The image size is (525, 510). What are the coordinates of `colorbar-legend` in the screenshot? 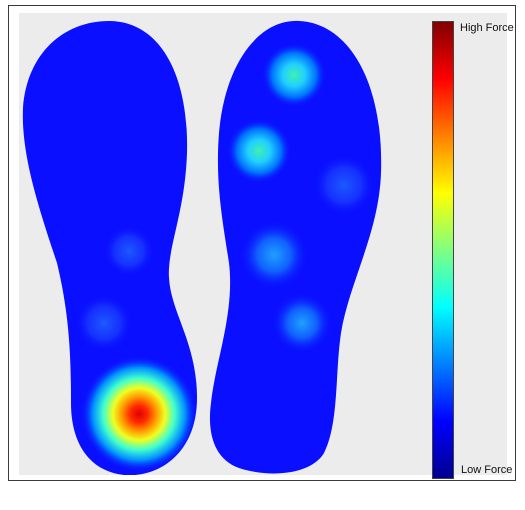 It's located at (443, 250).